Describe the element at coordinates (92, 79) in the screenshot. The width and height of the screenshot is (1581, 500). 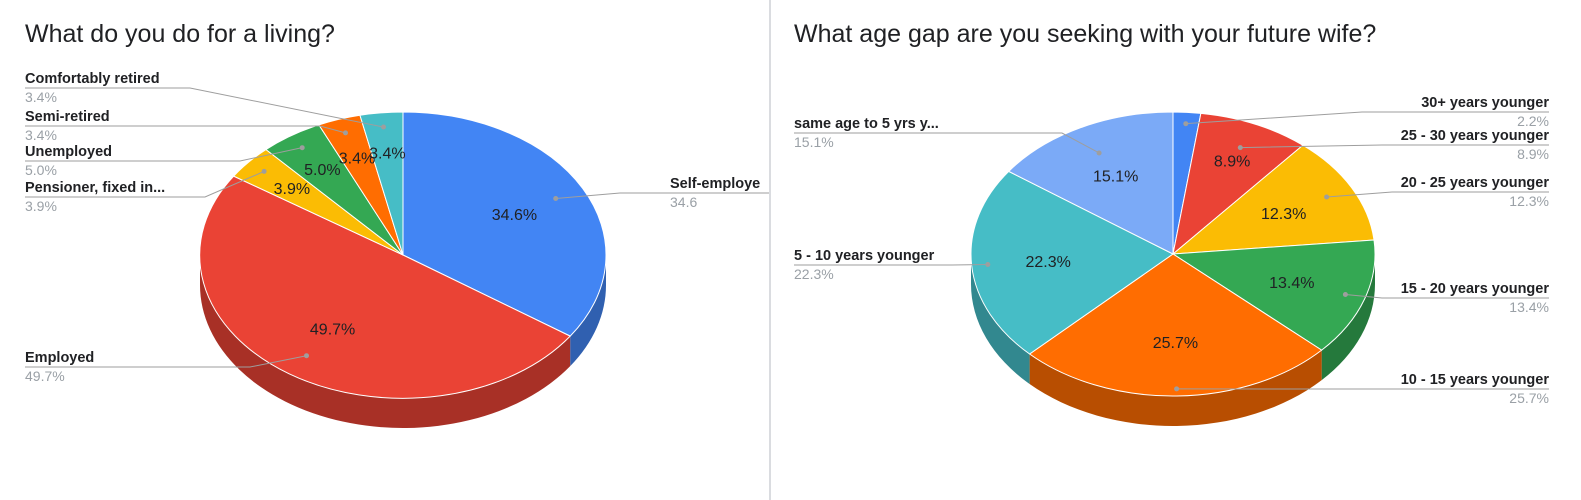
I see `callout-category-label: Comfortably retired` at that location.